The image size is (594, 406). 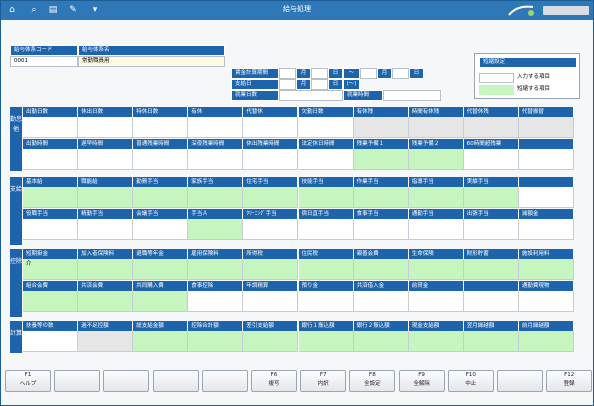 I want to click on home-icon: ⌂, so click(x=12, y=10).